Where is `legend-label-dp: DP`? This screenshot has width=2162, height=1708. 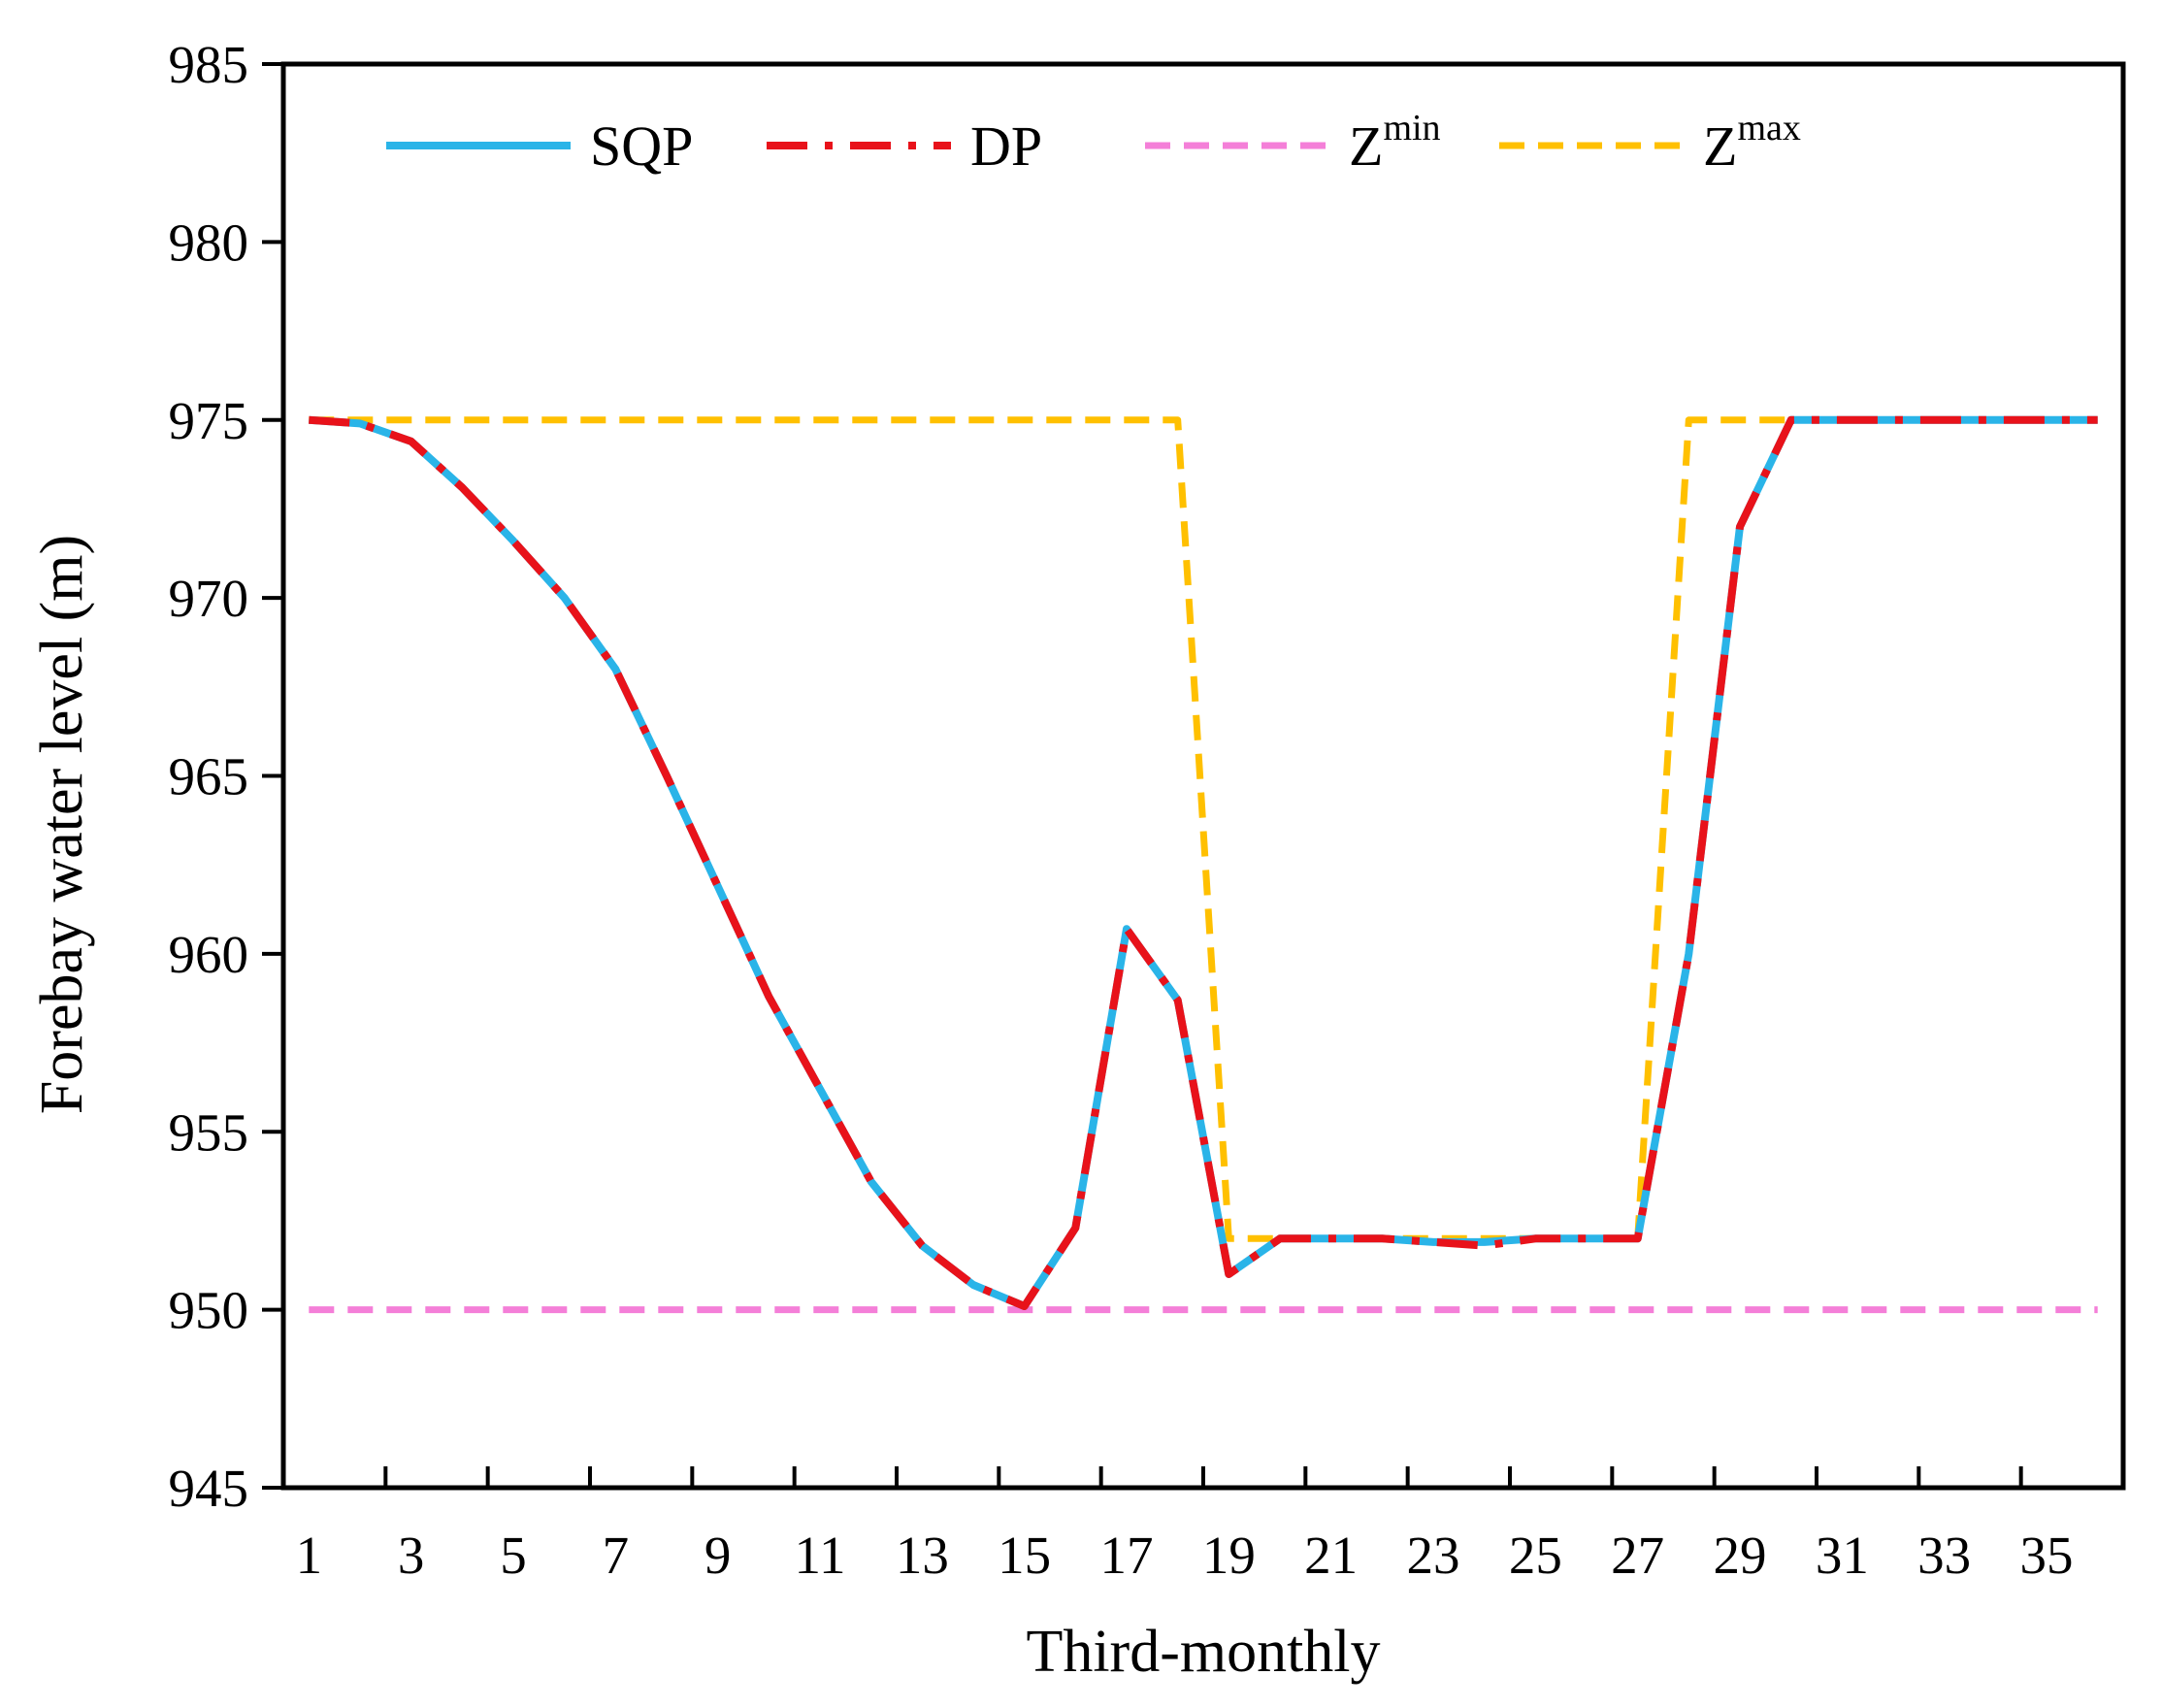 legend-label-dp: DP is located at coordinates (1006, 146).